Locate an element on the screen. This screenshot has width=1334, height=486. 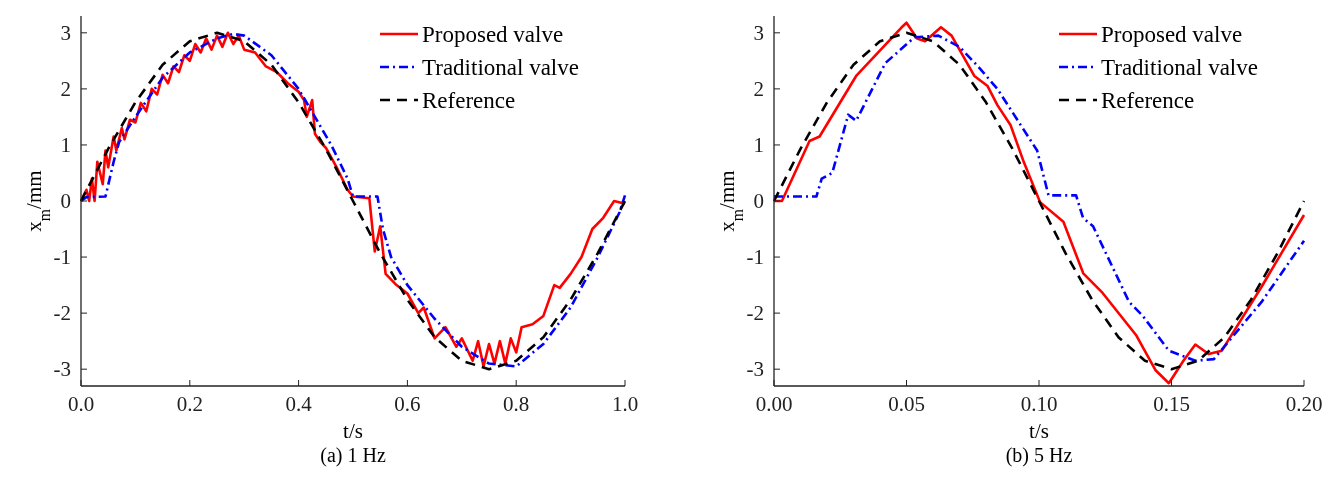
text: (a) 1 Hz is located at coordinates (353, 455).